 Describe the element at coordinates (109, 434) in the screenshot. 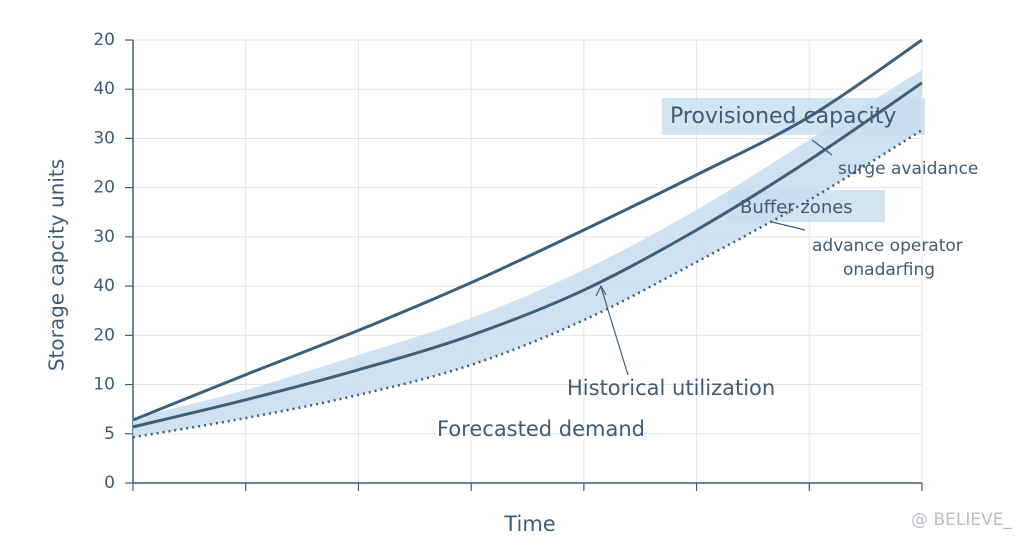

I see `y-tick-label: 5` at that location.